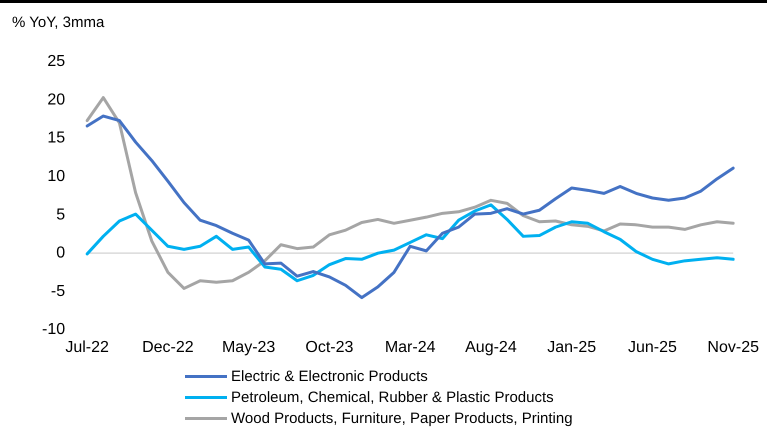 This screenshot has height=428, width=767. Describe the element at coordinates (249, 347) in the screenshot. I see `x-tick-label: May-23` at that location.